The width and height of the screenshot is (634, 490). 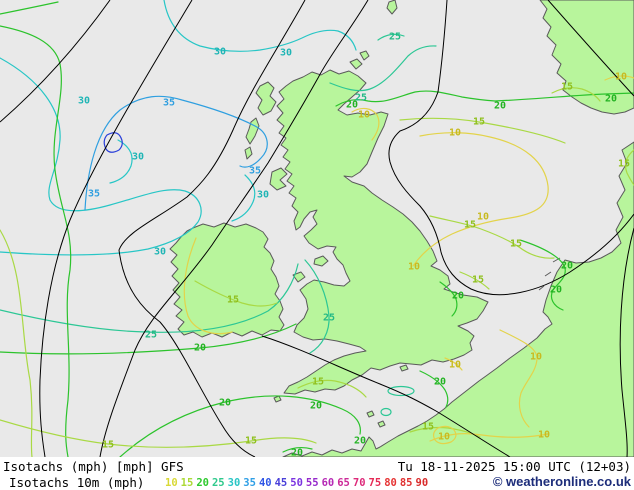 What do you see at coordinates (359, 483) in the screenshot?
I see `scale-value-70: 70` at bounding box center [359, 483].